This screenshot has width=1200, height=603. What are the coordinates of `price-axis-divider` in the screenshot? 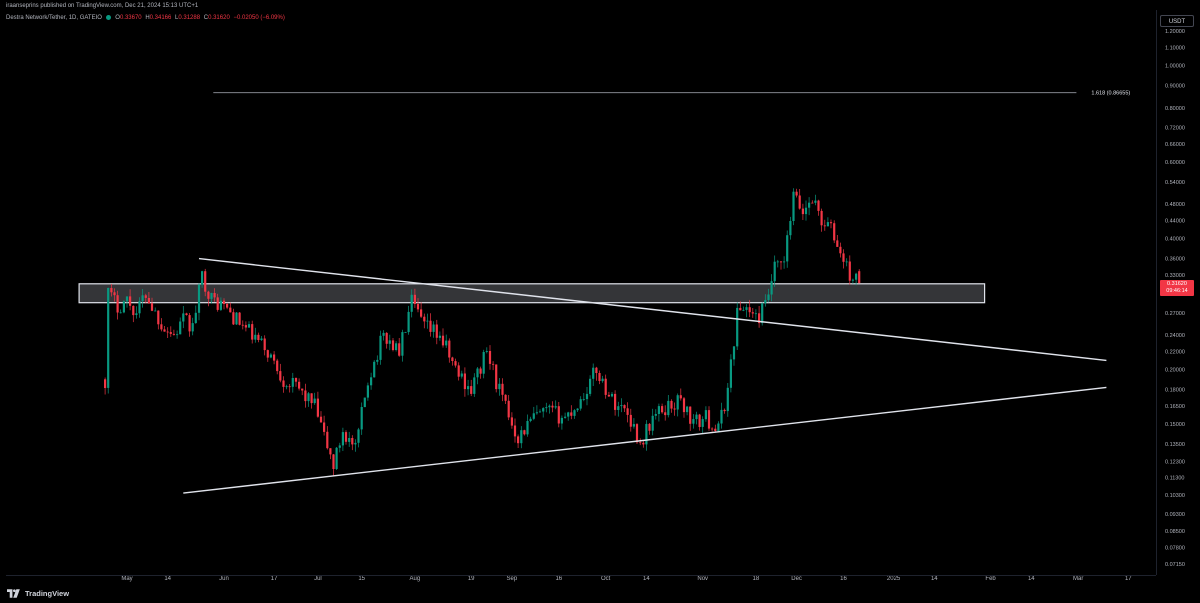 It's located at (1156, 292).